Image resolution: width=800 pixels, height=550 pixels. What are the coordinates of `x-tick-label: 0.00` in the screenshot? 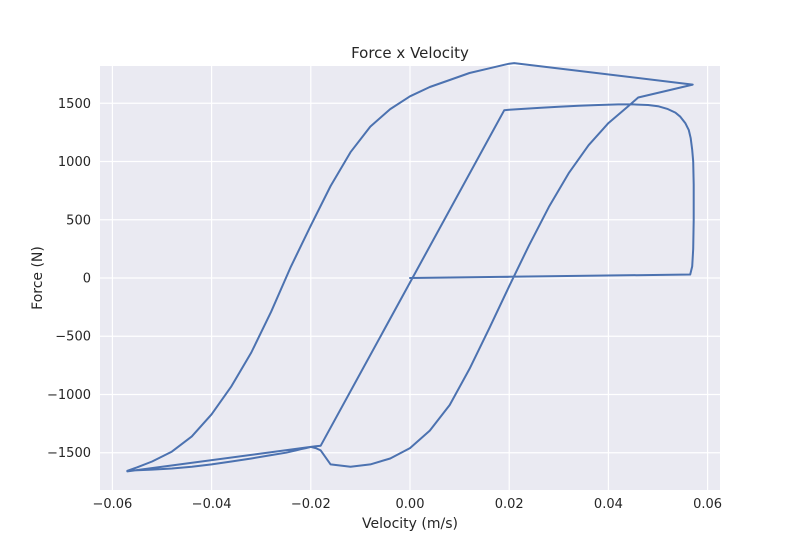 It's located at (410, 504).